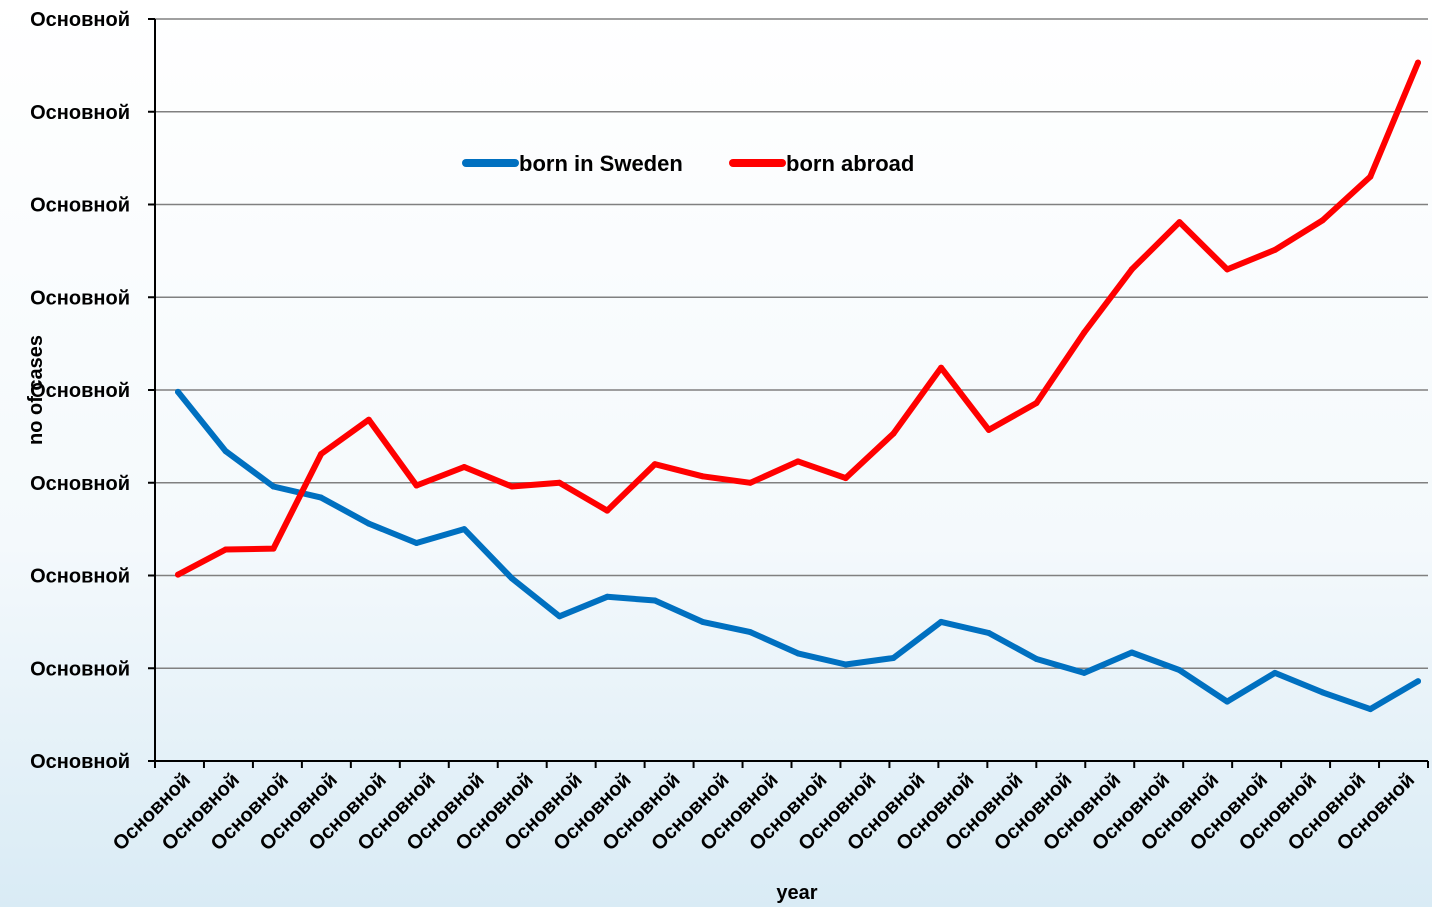 Image resolution: width=1432 pixels, height=907 pixels. What do you see at coordinates (601, 163) in the screenshot?
I see `legend-label-born-in-sweden: born in Sweden` at bounding box center [601, 163].